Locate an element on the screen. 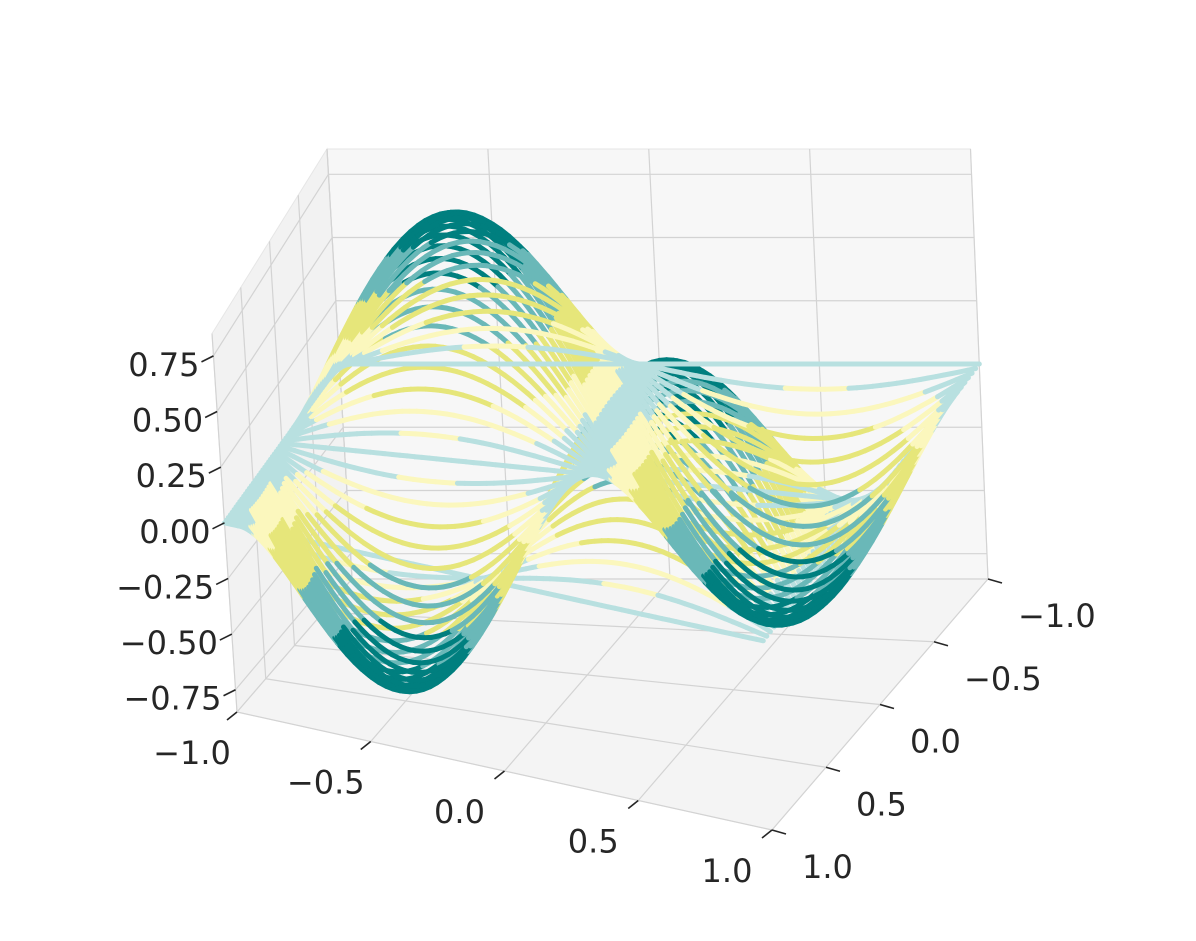  x-tick-label: 1.0 is located at coordinates (727, 871).